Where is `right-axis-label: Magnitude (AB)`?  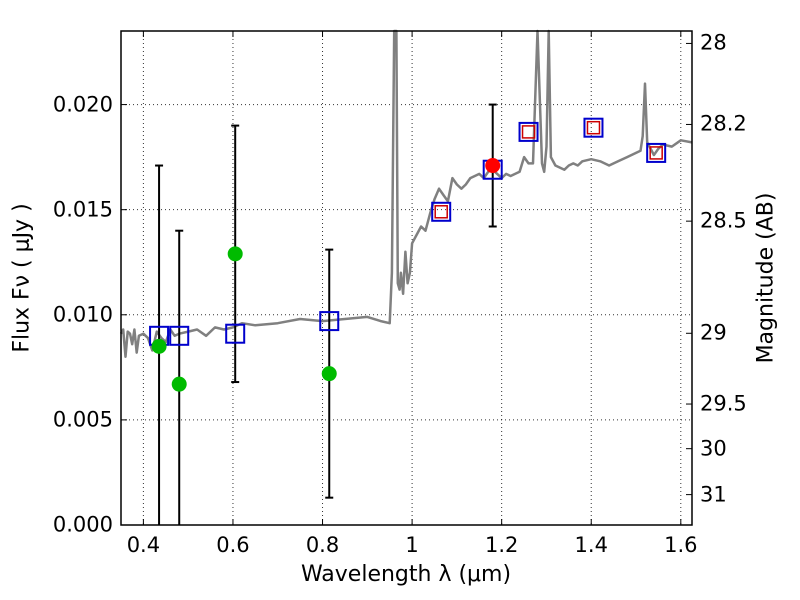
right-axis-label: Magnitude (AB) is located at coordinates (766, 278).